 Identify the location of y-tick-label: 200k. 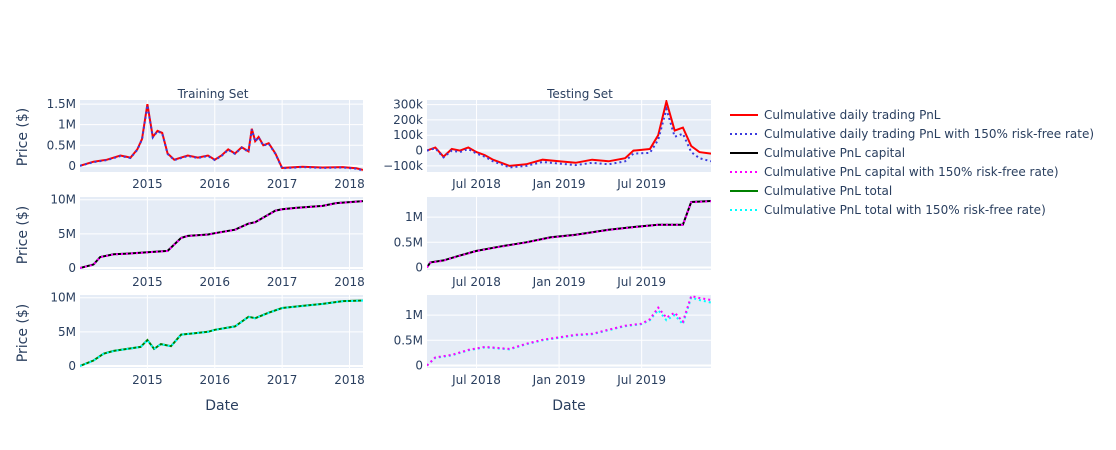
(408, 120).